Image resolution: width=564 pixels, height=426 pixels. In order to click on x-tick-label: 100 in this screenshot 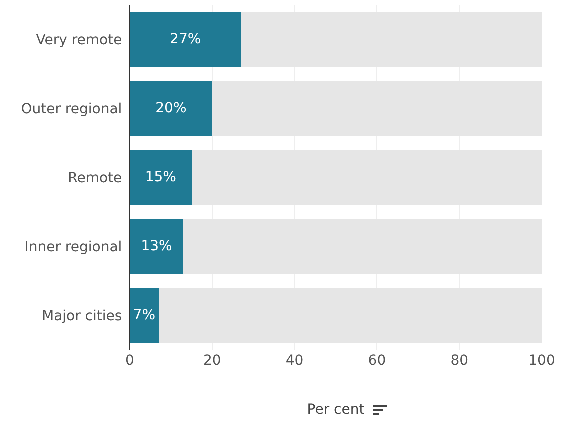, I will do `click(542, 361)`.